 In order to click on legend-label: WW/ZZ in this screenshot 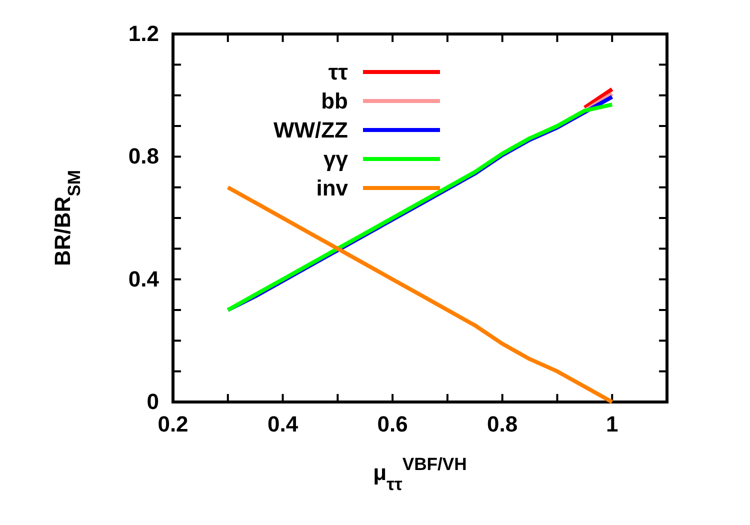, I will do `click(310, 130)`.